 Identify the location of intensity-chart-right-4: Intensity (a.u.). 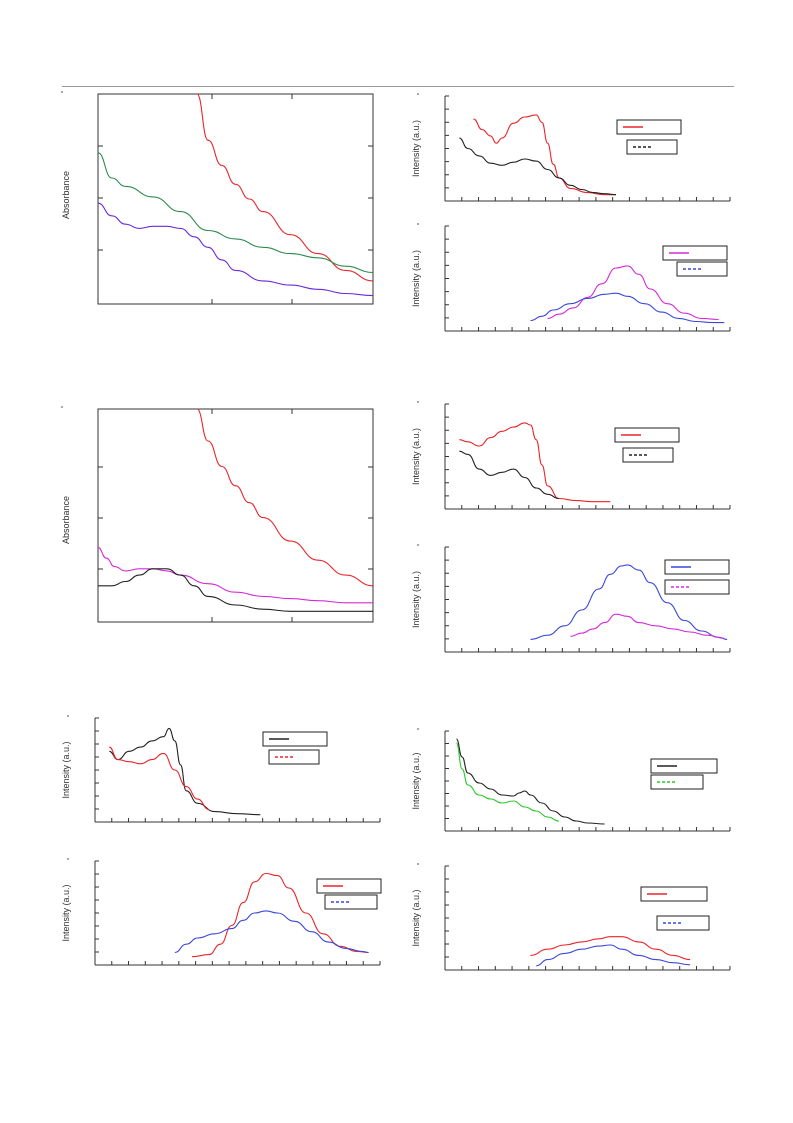
(571, 598).